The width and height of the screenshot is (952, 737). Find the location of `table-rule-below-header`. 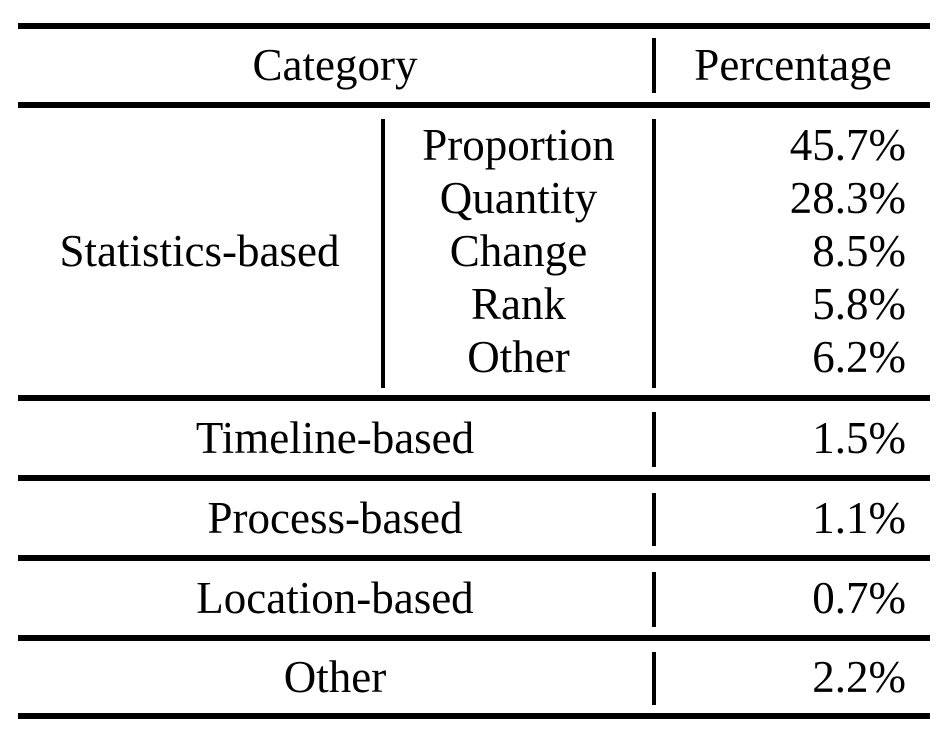

table-rule-below-header is located at coordinates (474, 105).